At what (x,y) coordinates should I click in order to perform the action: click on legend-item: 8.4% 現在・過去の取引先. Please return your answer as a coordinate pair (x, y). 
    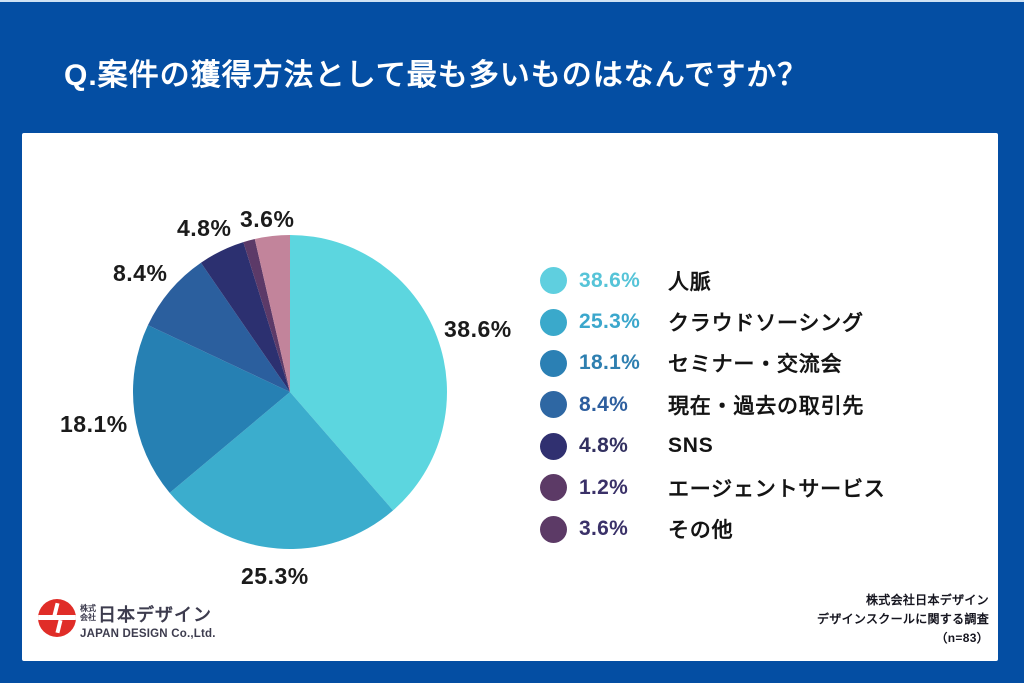
    Looking at the image, I should click on (713, 404).